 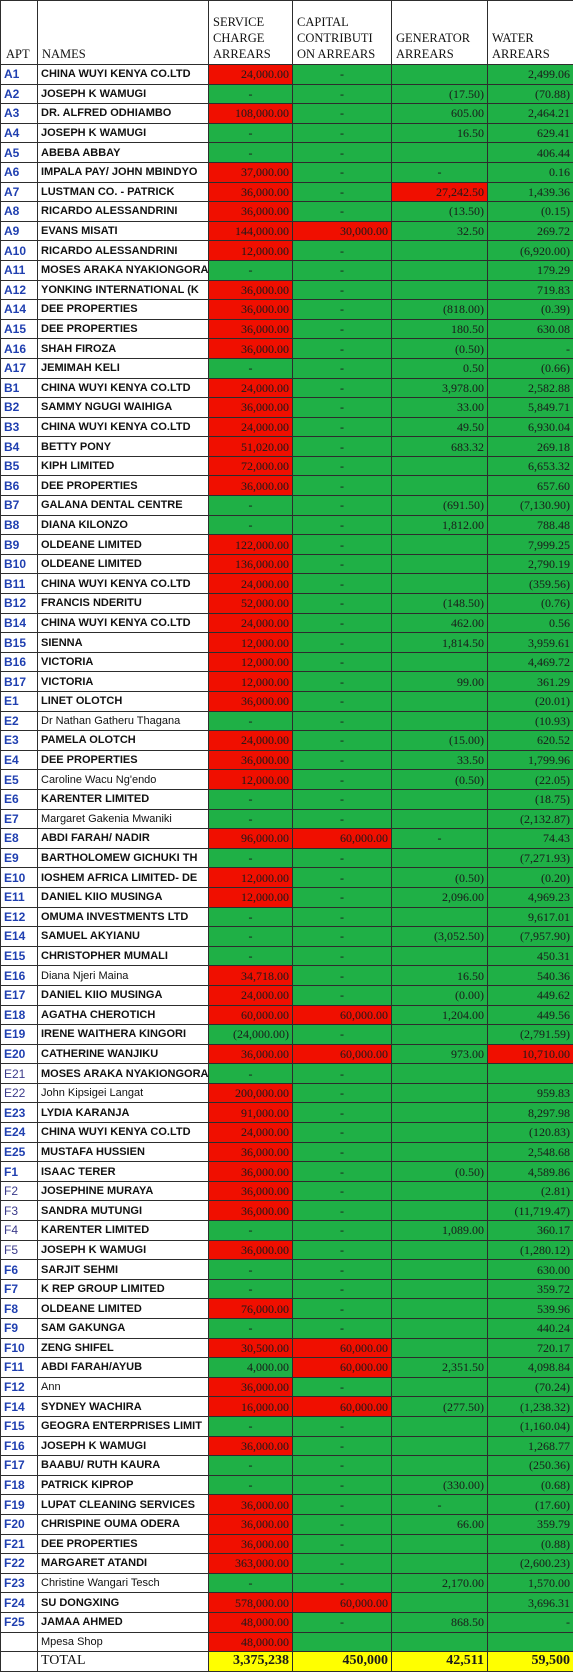 What do you see at coordinates (123, 1211) in the screenshot?
I see `name-cell: SANDRA MUTUNGI` at bounding box center [123, 1211].